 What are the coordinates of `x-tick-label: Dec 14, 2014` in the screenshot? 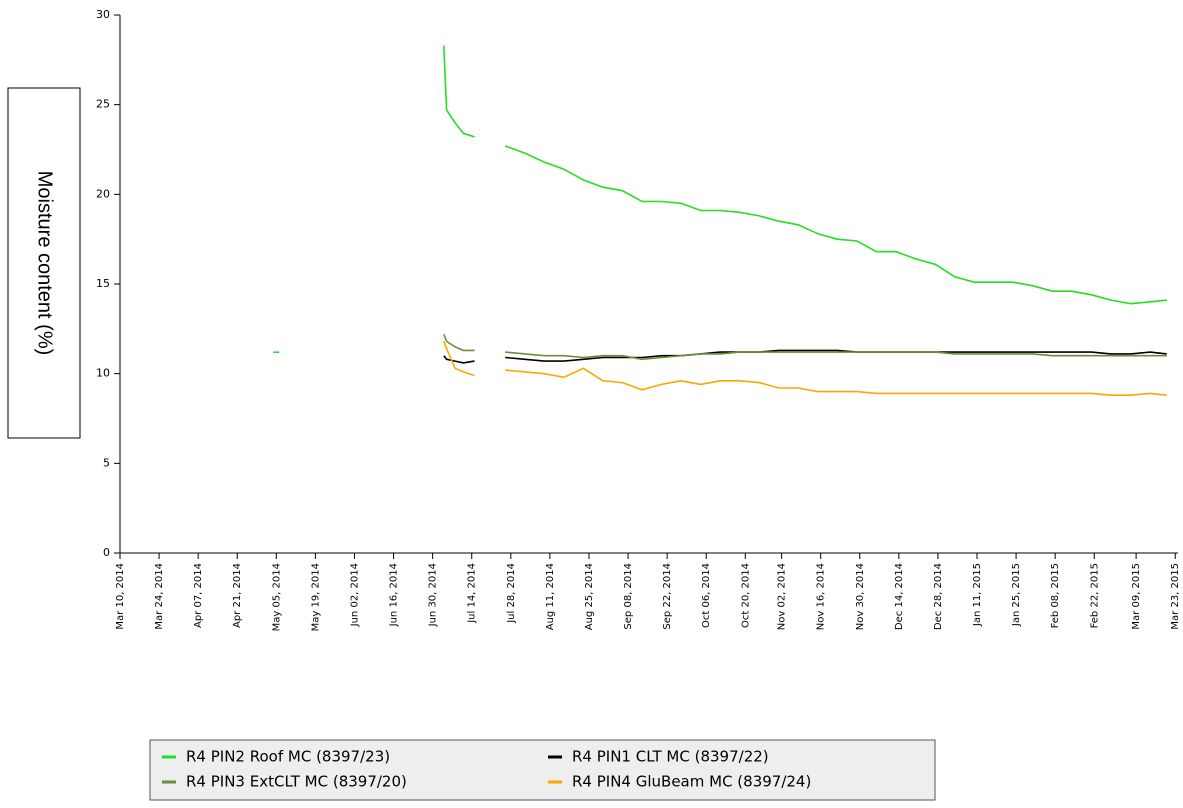 It's located at (899, 596).